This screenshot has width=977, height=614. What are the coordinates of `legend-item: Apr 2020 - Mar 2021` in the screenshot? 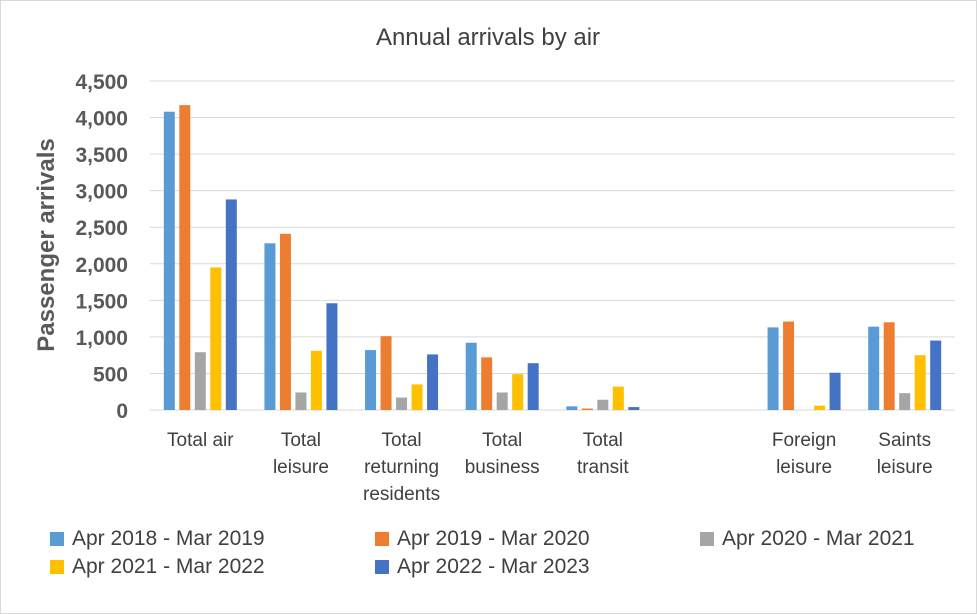 It's located at (807, 539).